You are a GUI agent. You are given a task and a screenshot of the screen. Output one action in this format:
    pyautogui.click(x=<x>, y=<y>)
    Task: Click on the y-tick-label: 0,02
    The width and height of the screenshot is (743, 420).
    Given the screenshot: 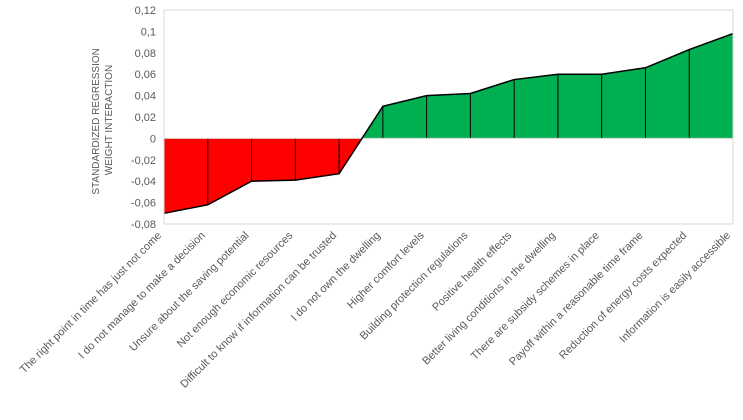 What is the action you would take?
    pyautogui.click(x=145, y=118)
    